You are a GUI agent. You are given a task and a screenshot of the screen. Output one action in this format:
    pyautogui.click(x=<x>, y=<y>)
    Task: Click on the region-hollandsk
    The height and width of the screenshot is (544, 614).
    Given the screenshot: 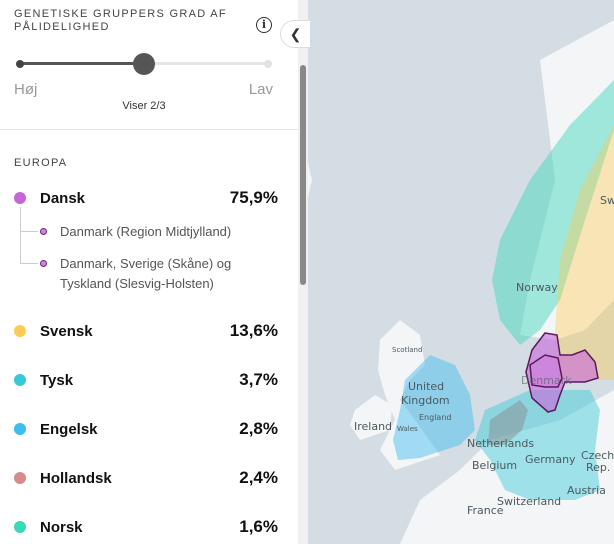 What is the action you would take?
    pyautogui.click(x=508, y=422)
    